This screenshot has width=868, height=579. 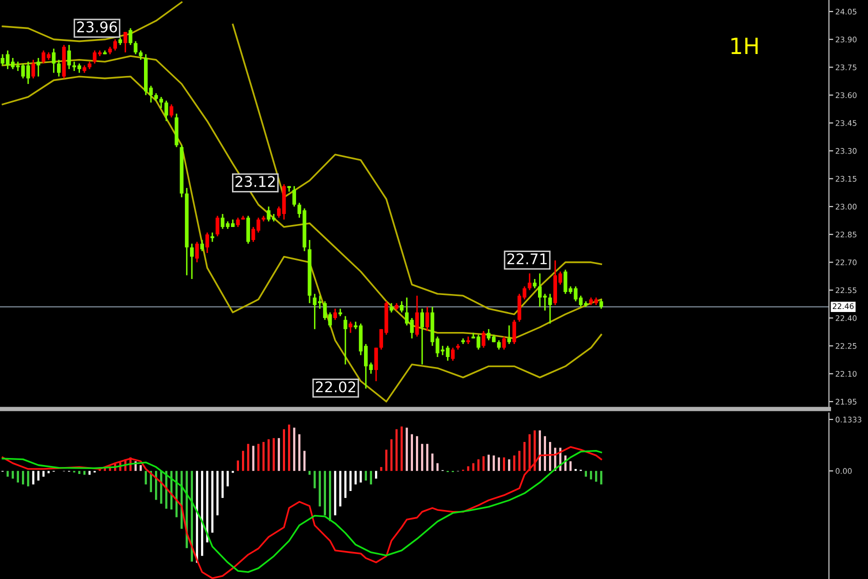 I want to click on annotation: 1H, so click(x=744, y=46).